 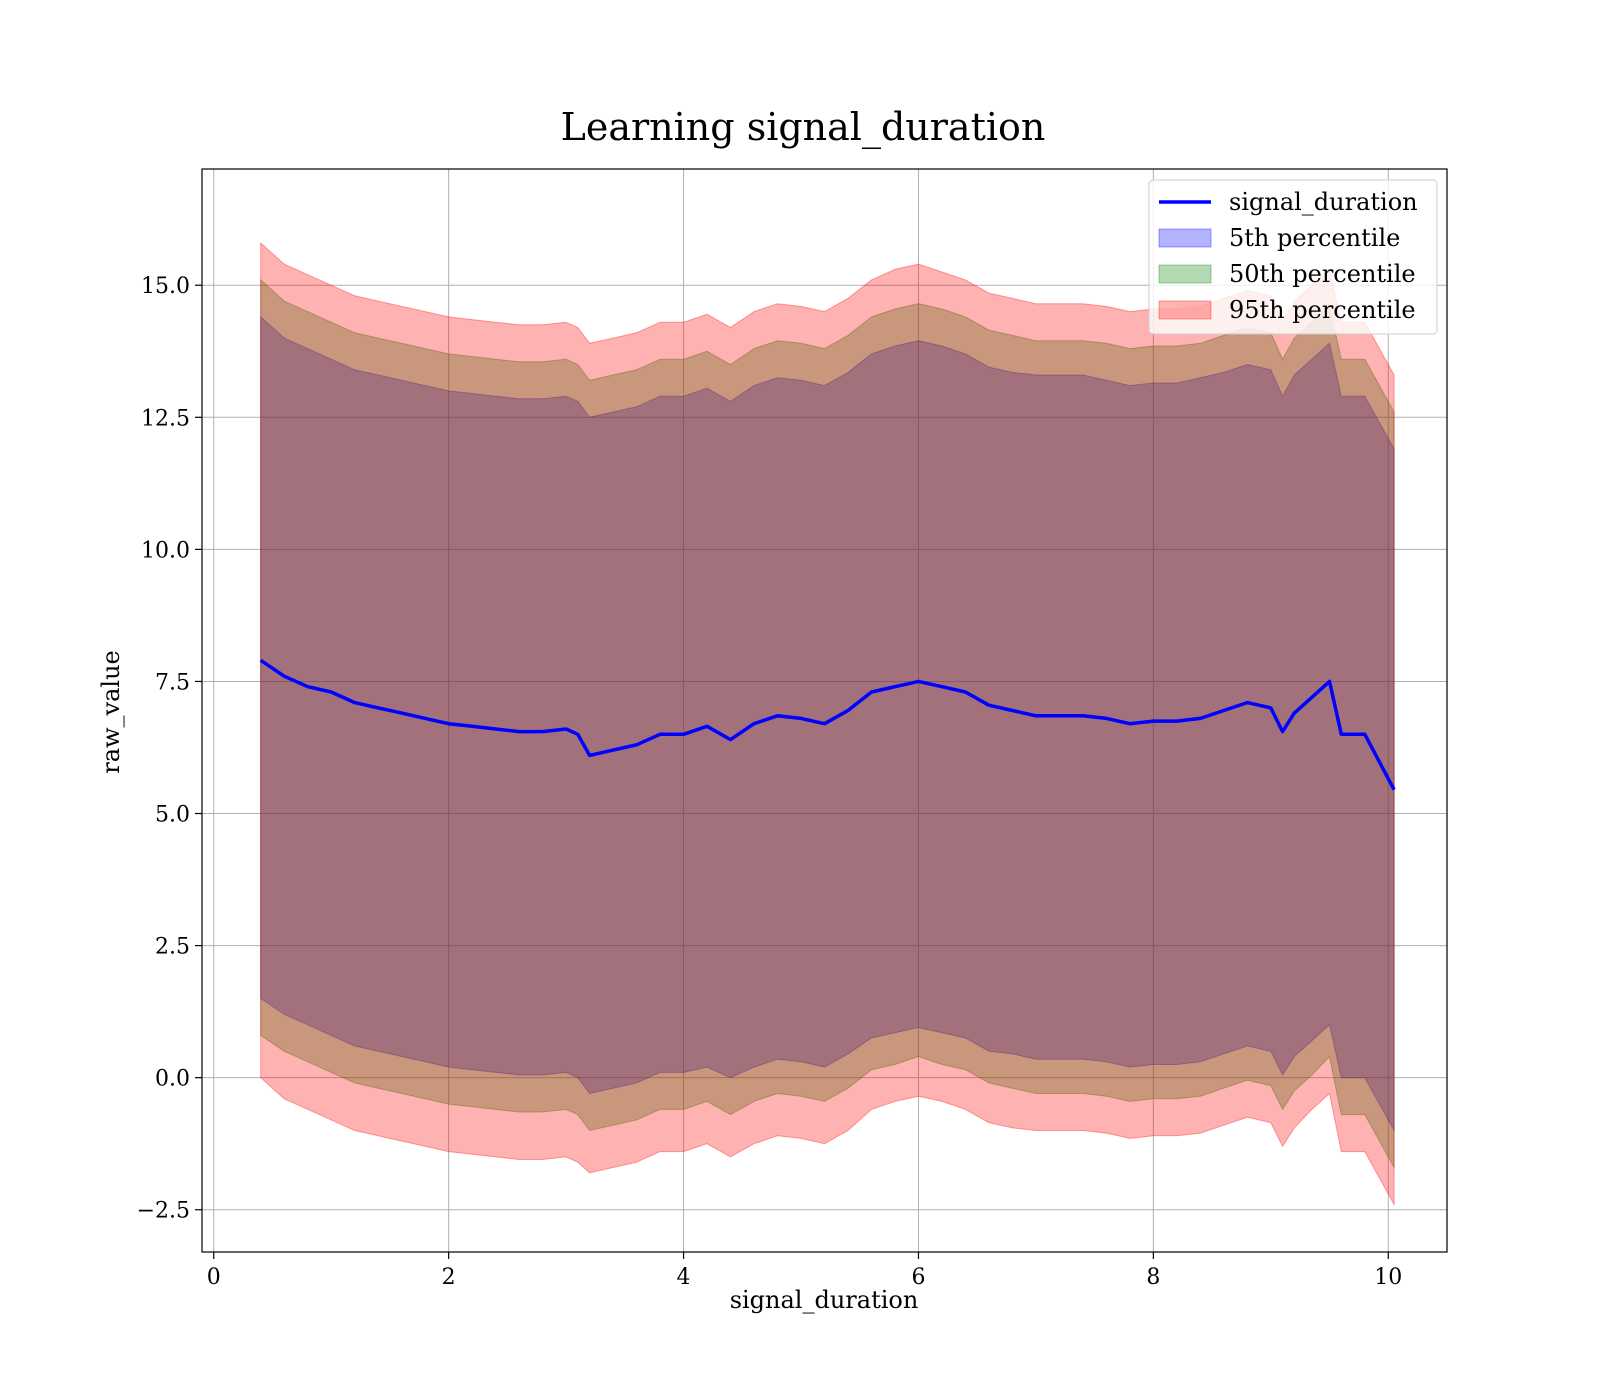 What do you see at coordinates (163, 1211) in the screenshot?
I see `y-tick-label: −2.5` at bounding box center [163, 1211].